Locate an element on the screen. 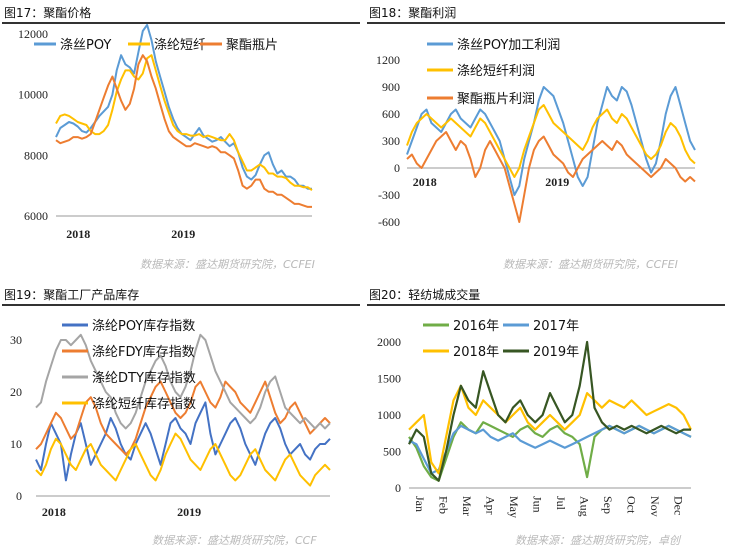 The height and width of the screenshot is (548, 730). x-tick-label: May is located at coordinates (514, 507).